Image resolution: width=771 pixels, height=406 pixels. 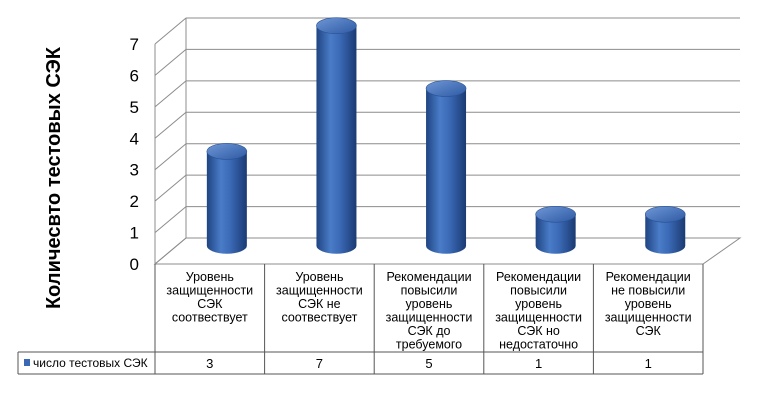 I want to click on y-tick-label: 3, so click(x=134, y=170).